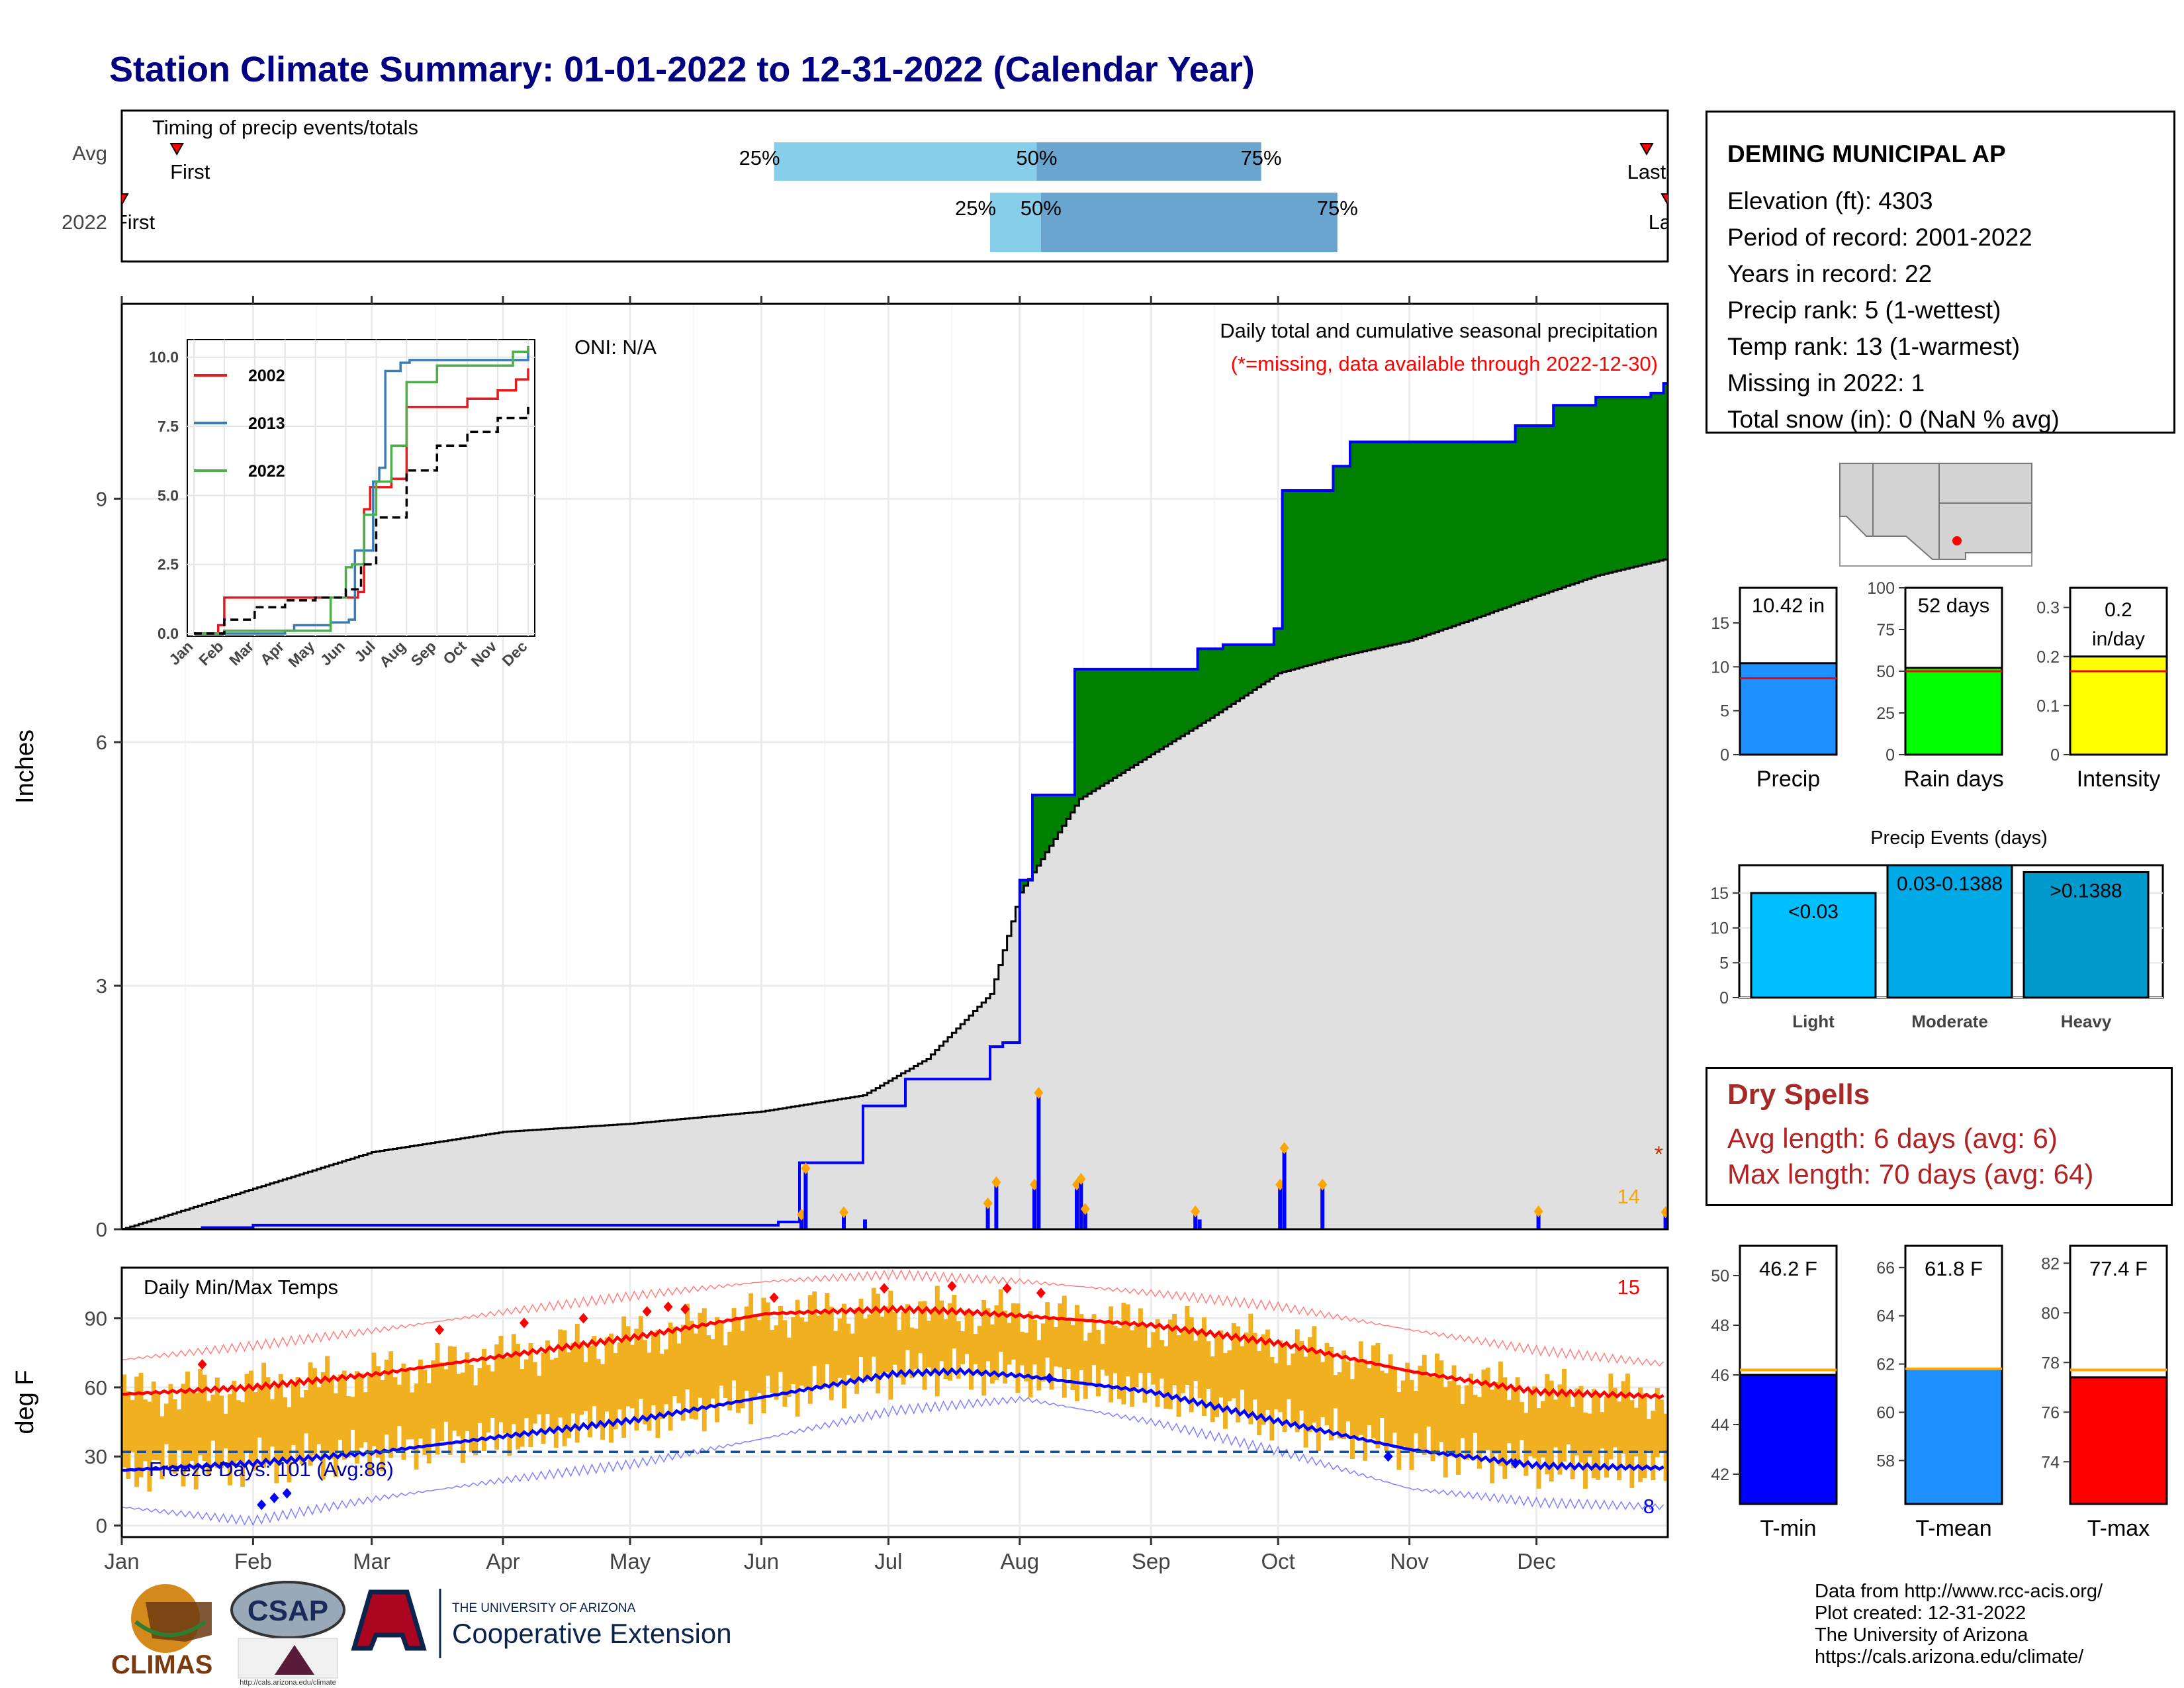  I want to click on summary-value-1: 52 days, so click(1954, 605).